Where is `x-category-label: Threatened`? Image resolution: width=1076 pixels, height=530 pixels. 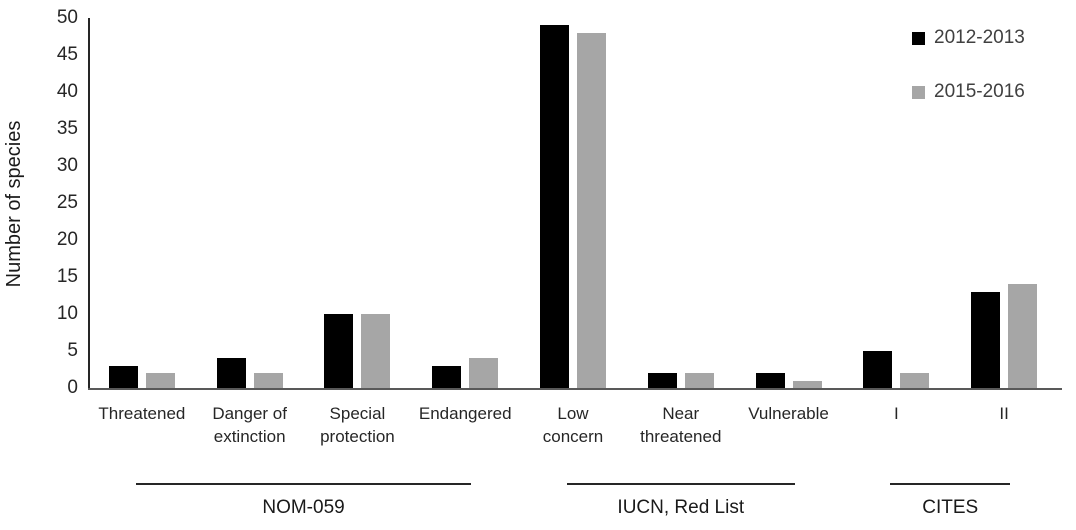 x-category-label: Threatened is located at coordinates (142, 413).